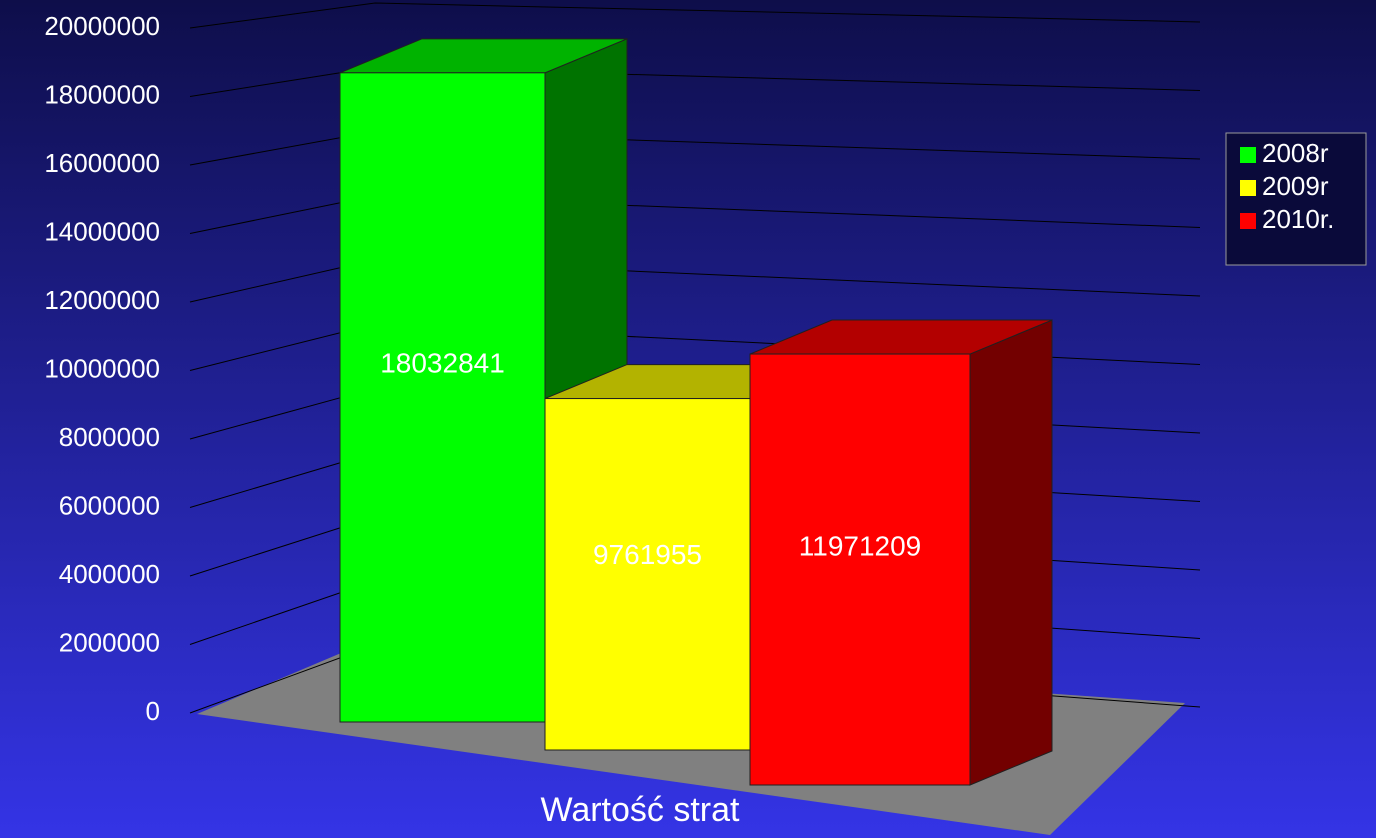 This screenshot has height=838, width=1376. What do you see at coordinates (860, 545) in the screenshot?
I see `data-label: 11971209` at bounding box center [860, 545].